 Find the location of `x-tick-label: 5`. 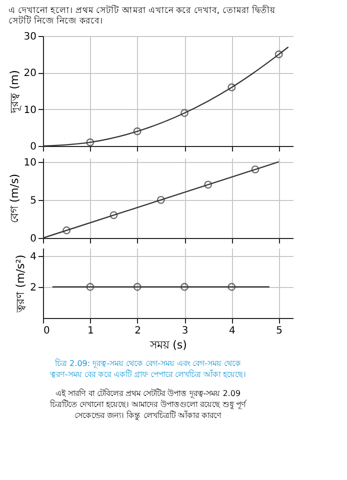

x-tick-label: 5 is located at coordinates (279, 331).